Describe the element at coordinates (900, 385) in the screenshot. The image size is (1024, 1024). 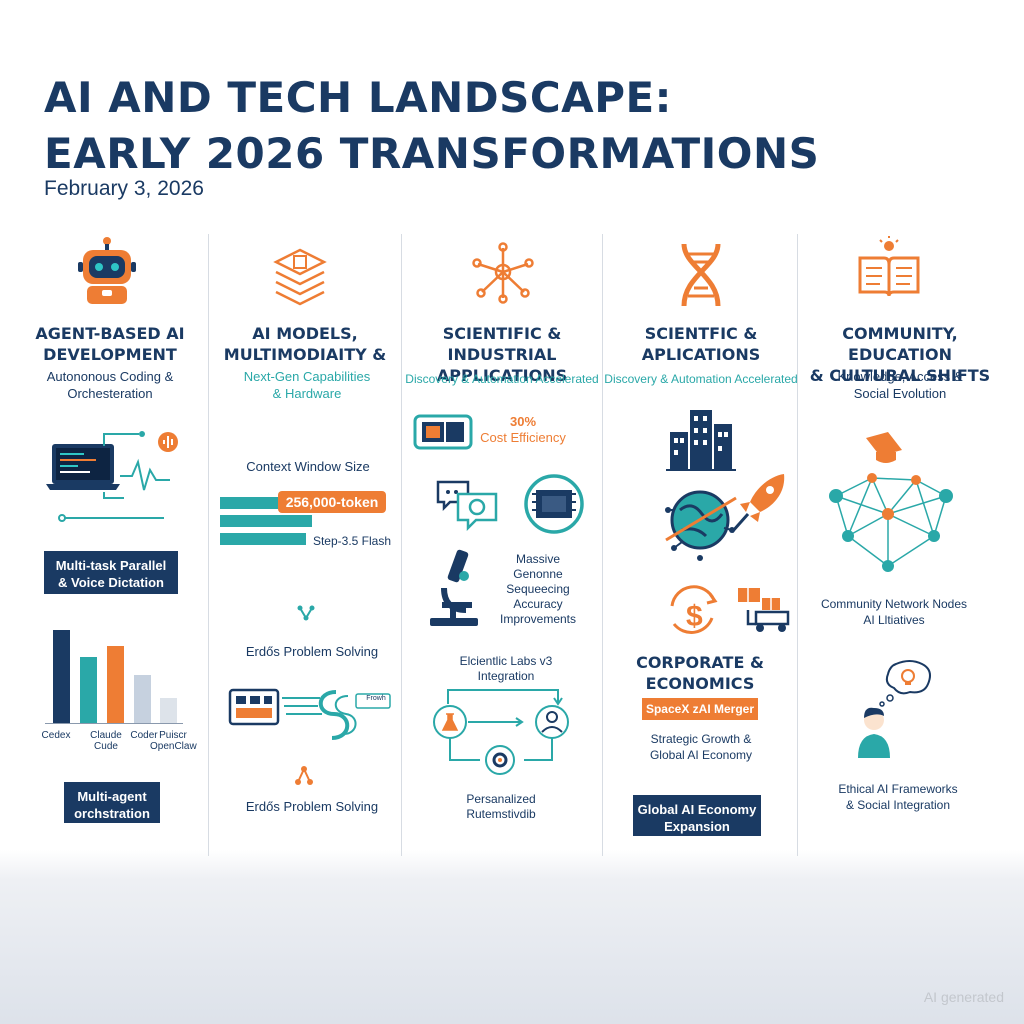
I see `col5-subtitle: Knowledge, Access & Social Evolution` at that location.